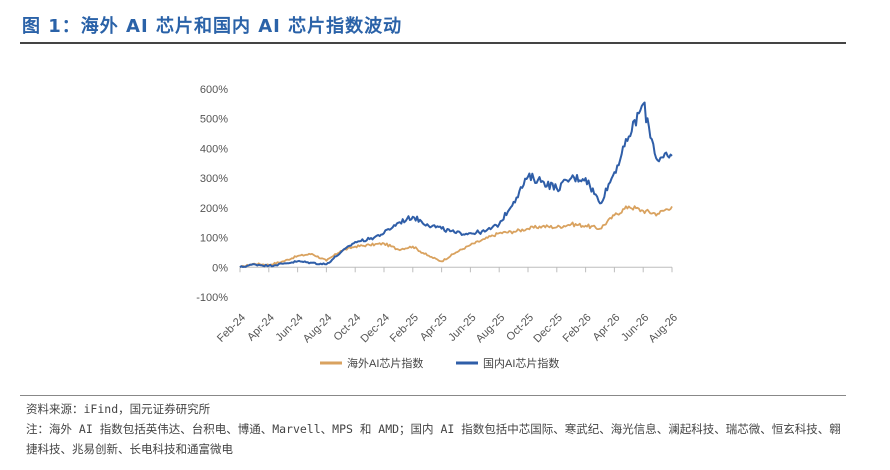 The height and width of the screenshot is (470, 890). Describe the element at coordinates (434, 328) in the screenshot. I see `x-tick-label: Apr-25` at that location.